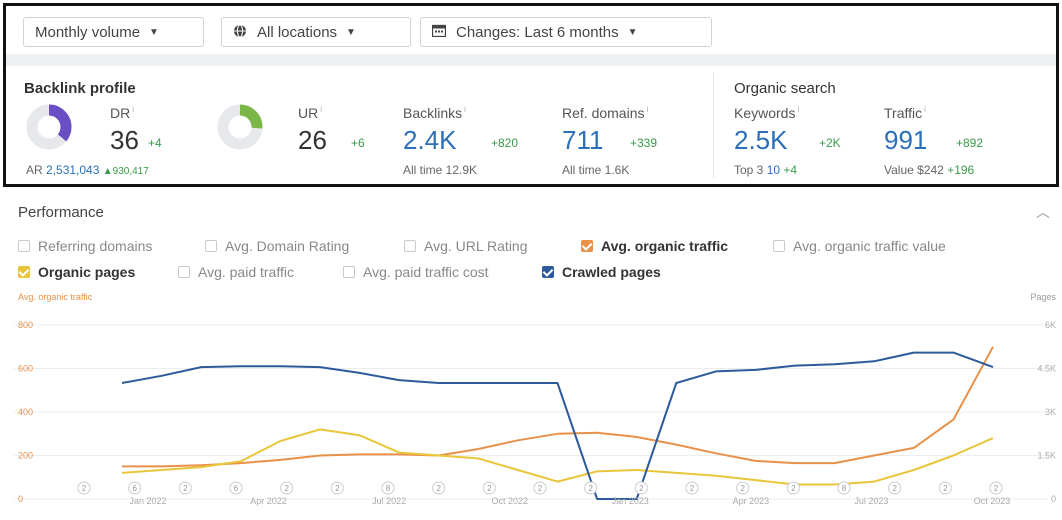 The image size is (1062, 520). I want to click on legend-label: Organic pages, so click(87, 272).